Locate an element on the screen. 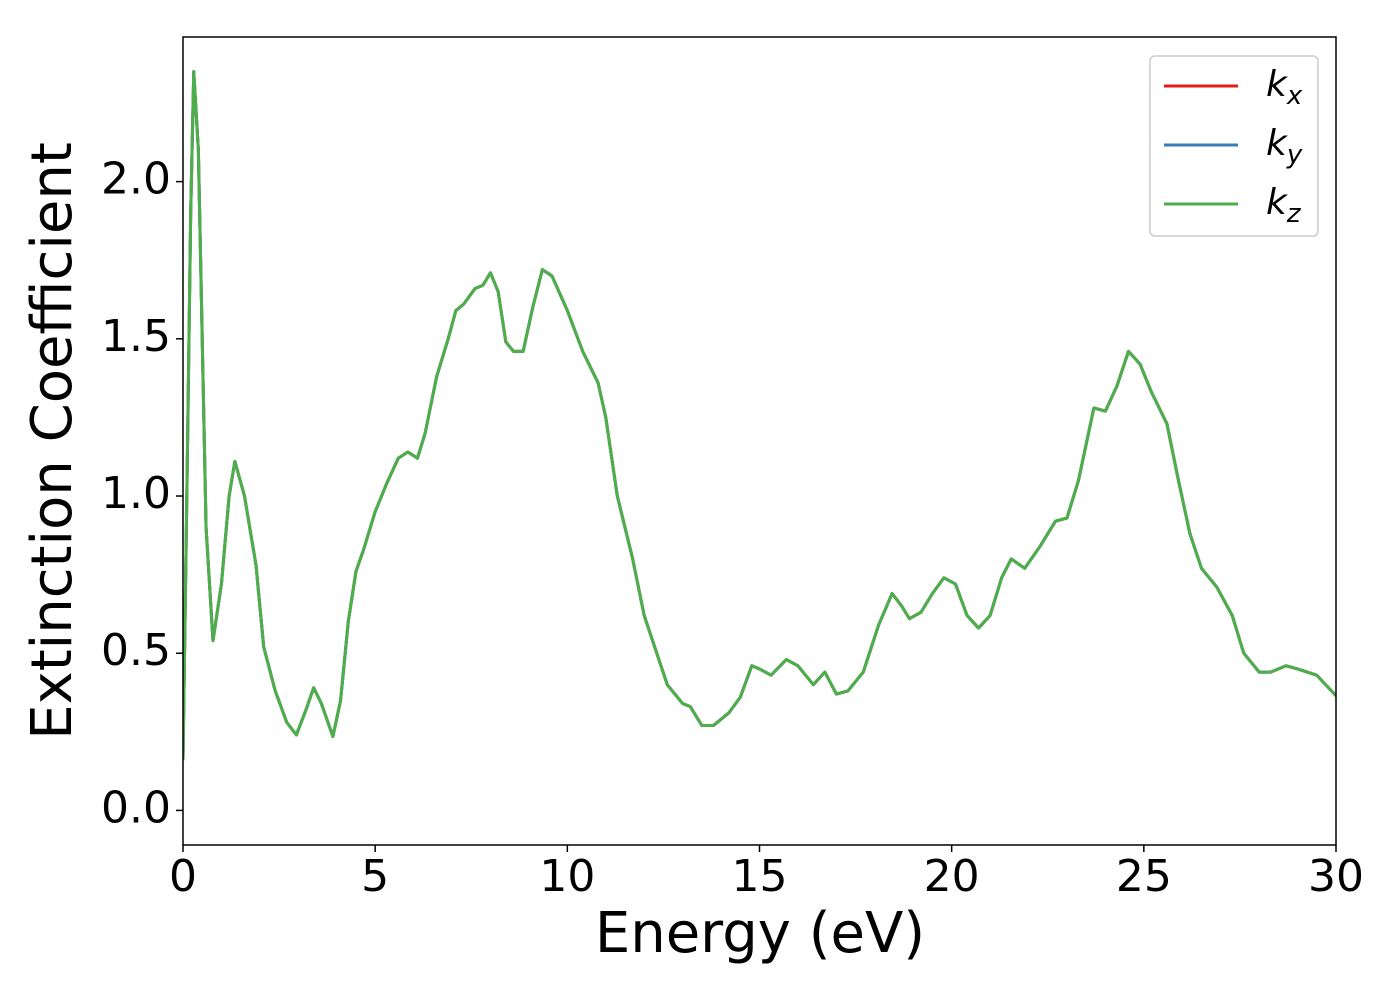  legend-label: kz is located at coordinates (1284, 205).